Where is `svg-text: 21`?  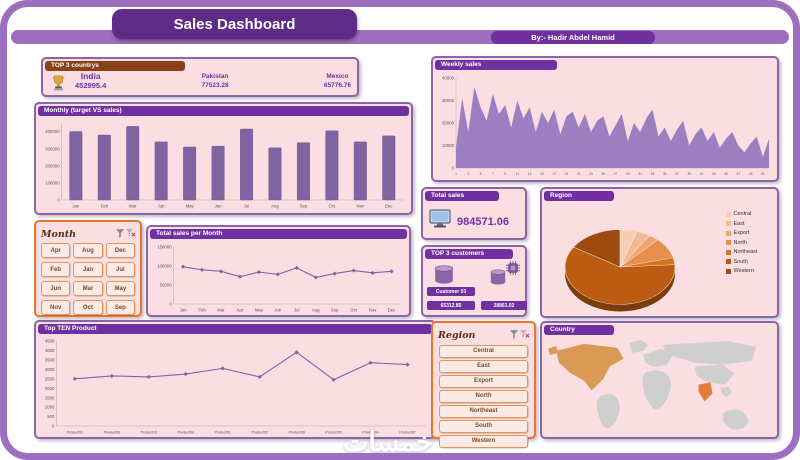 svg-text: 21 is located at coordinates (579, 174).